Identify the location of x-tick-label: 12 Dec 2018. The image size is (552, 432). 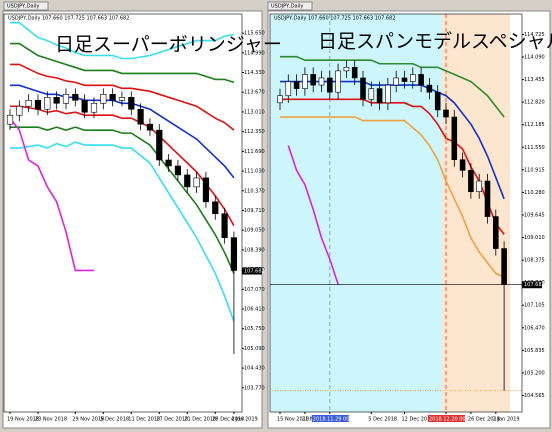
(418, 420).